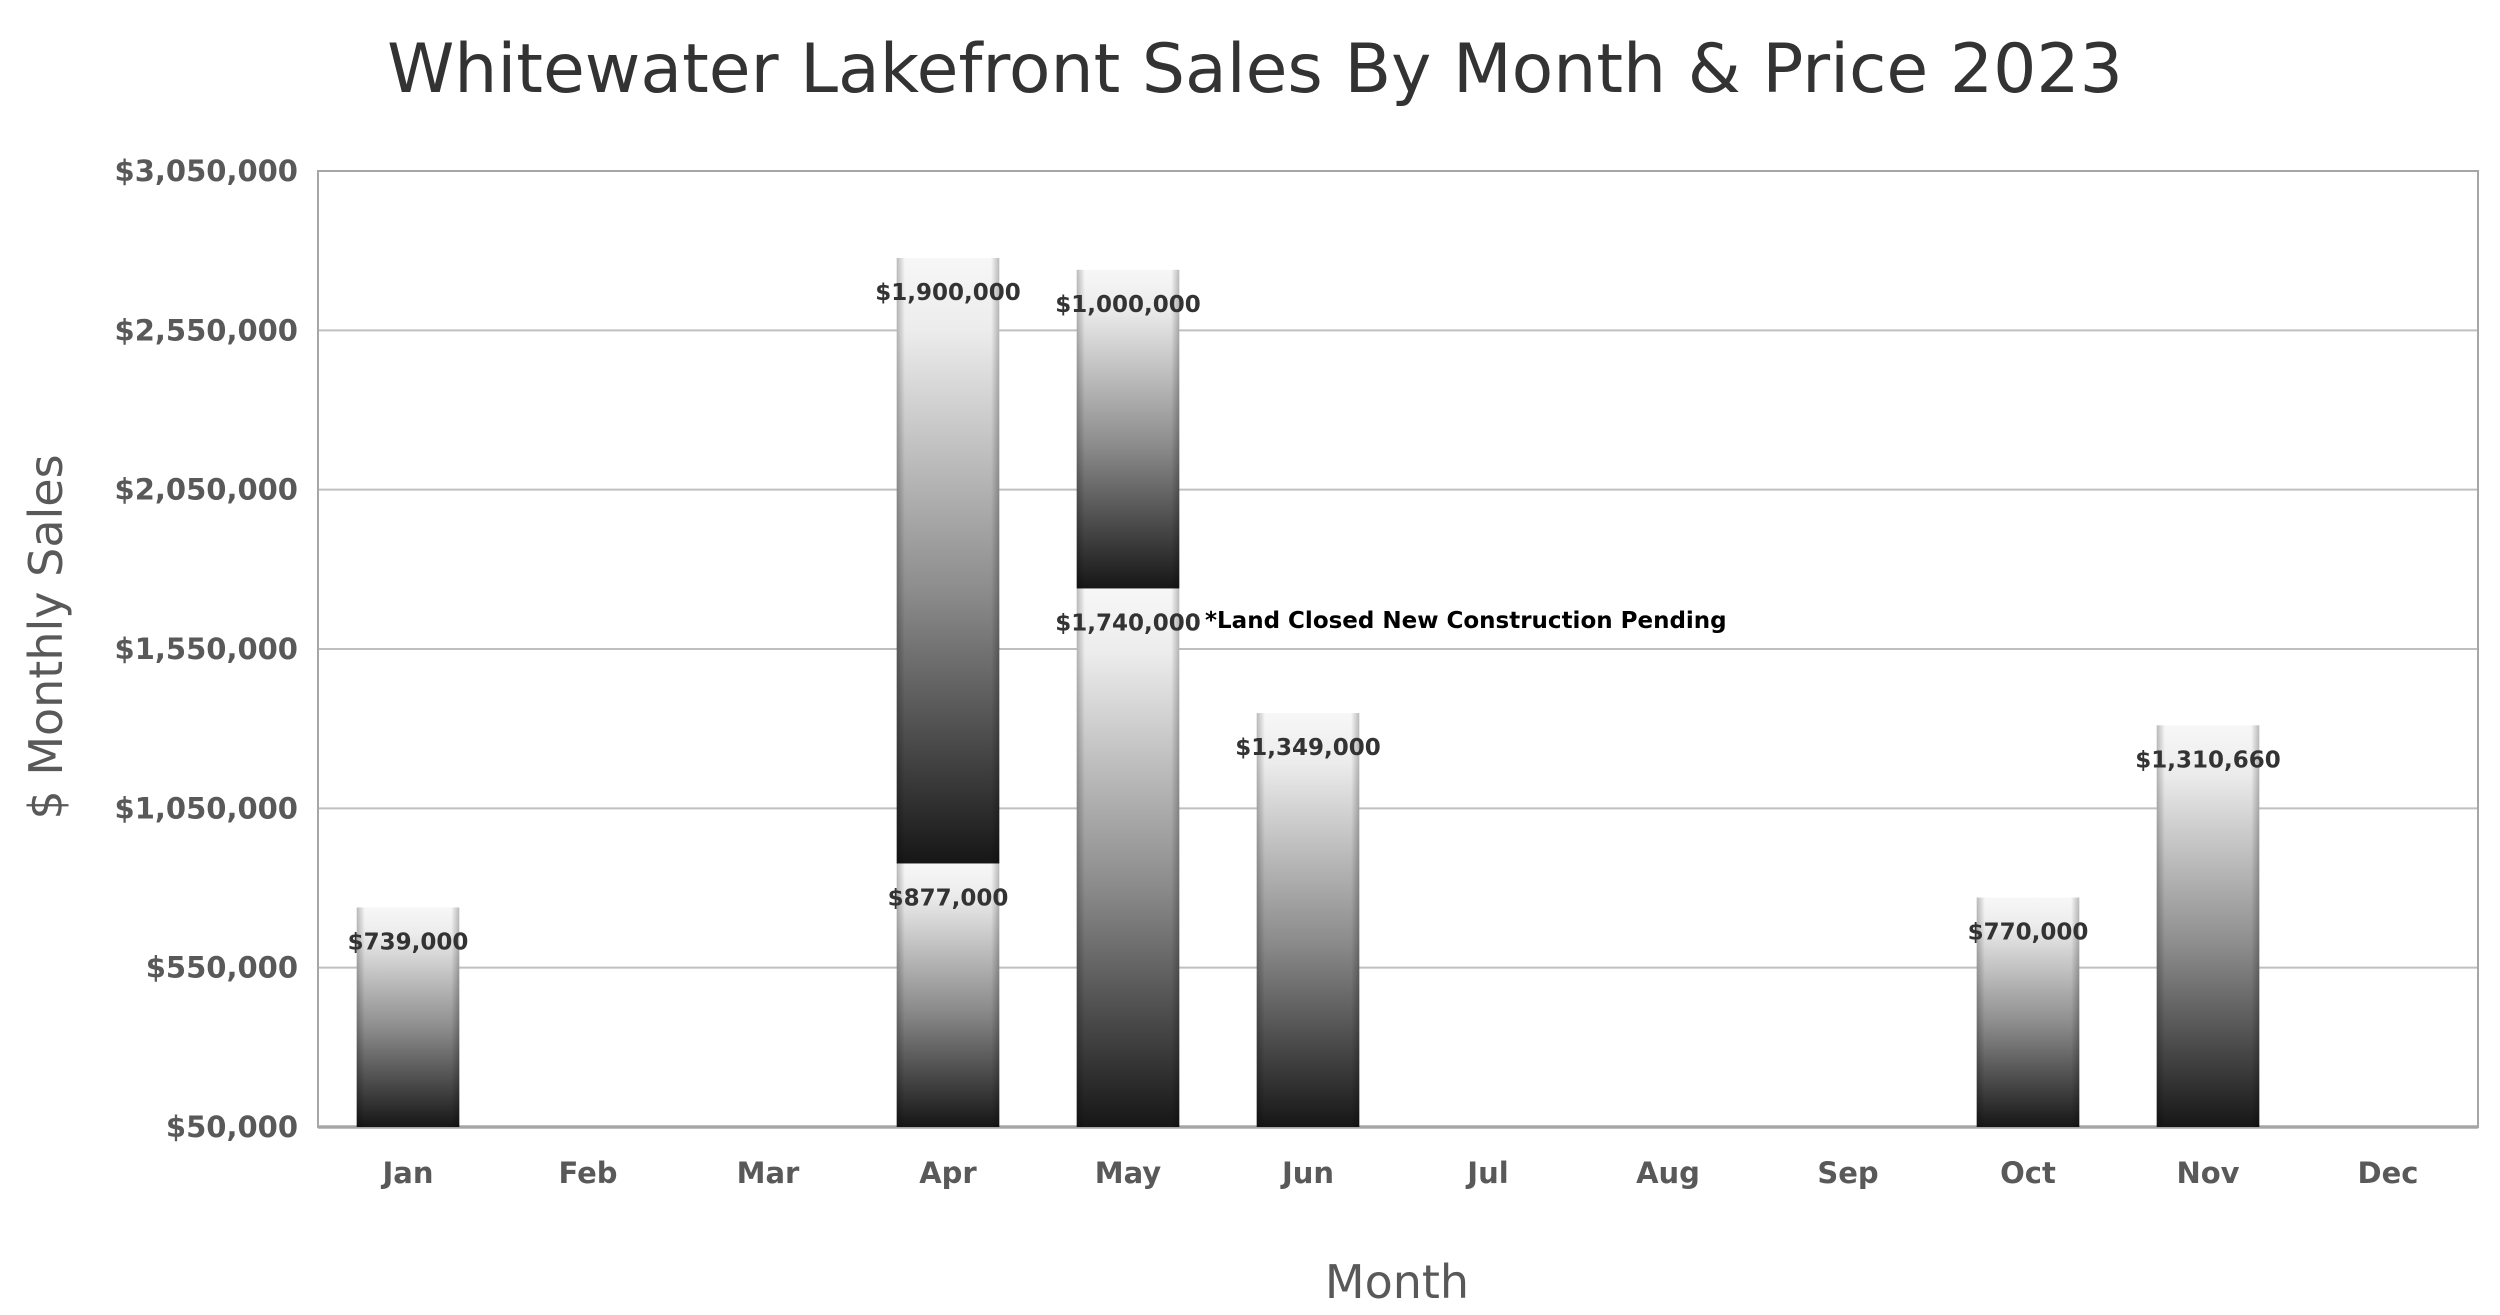  Describe the element at coordinates (948, 1173) in the screenshot. I see `x-tick-label: Apr` at that location.